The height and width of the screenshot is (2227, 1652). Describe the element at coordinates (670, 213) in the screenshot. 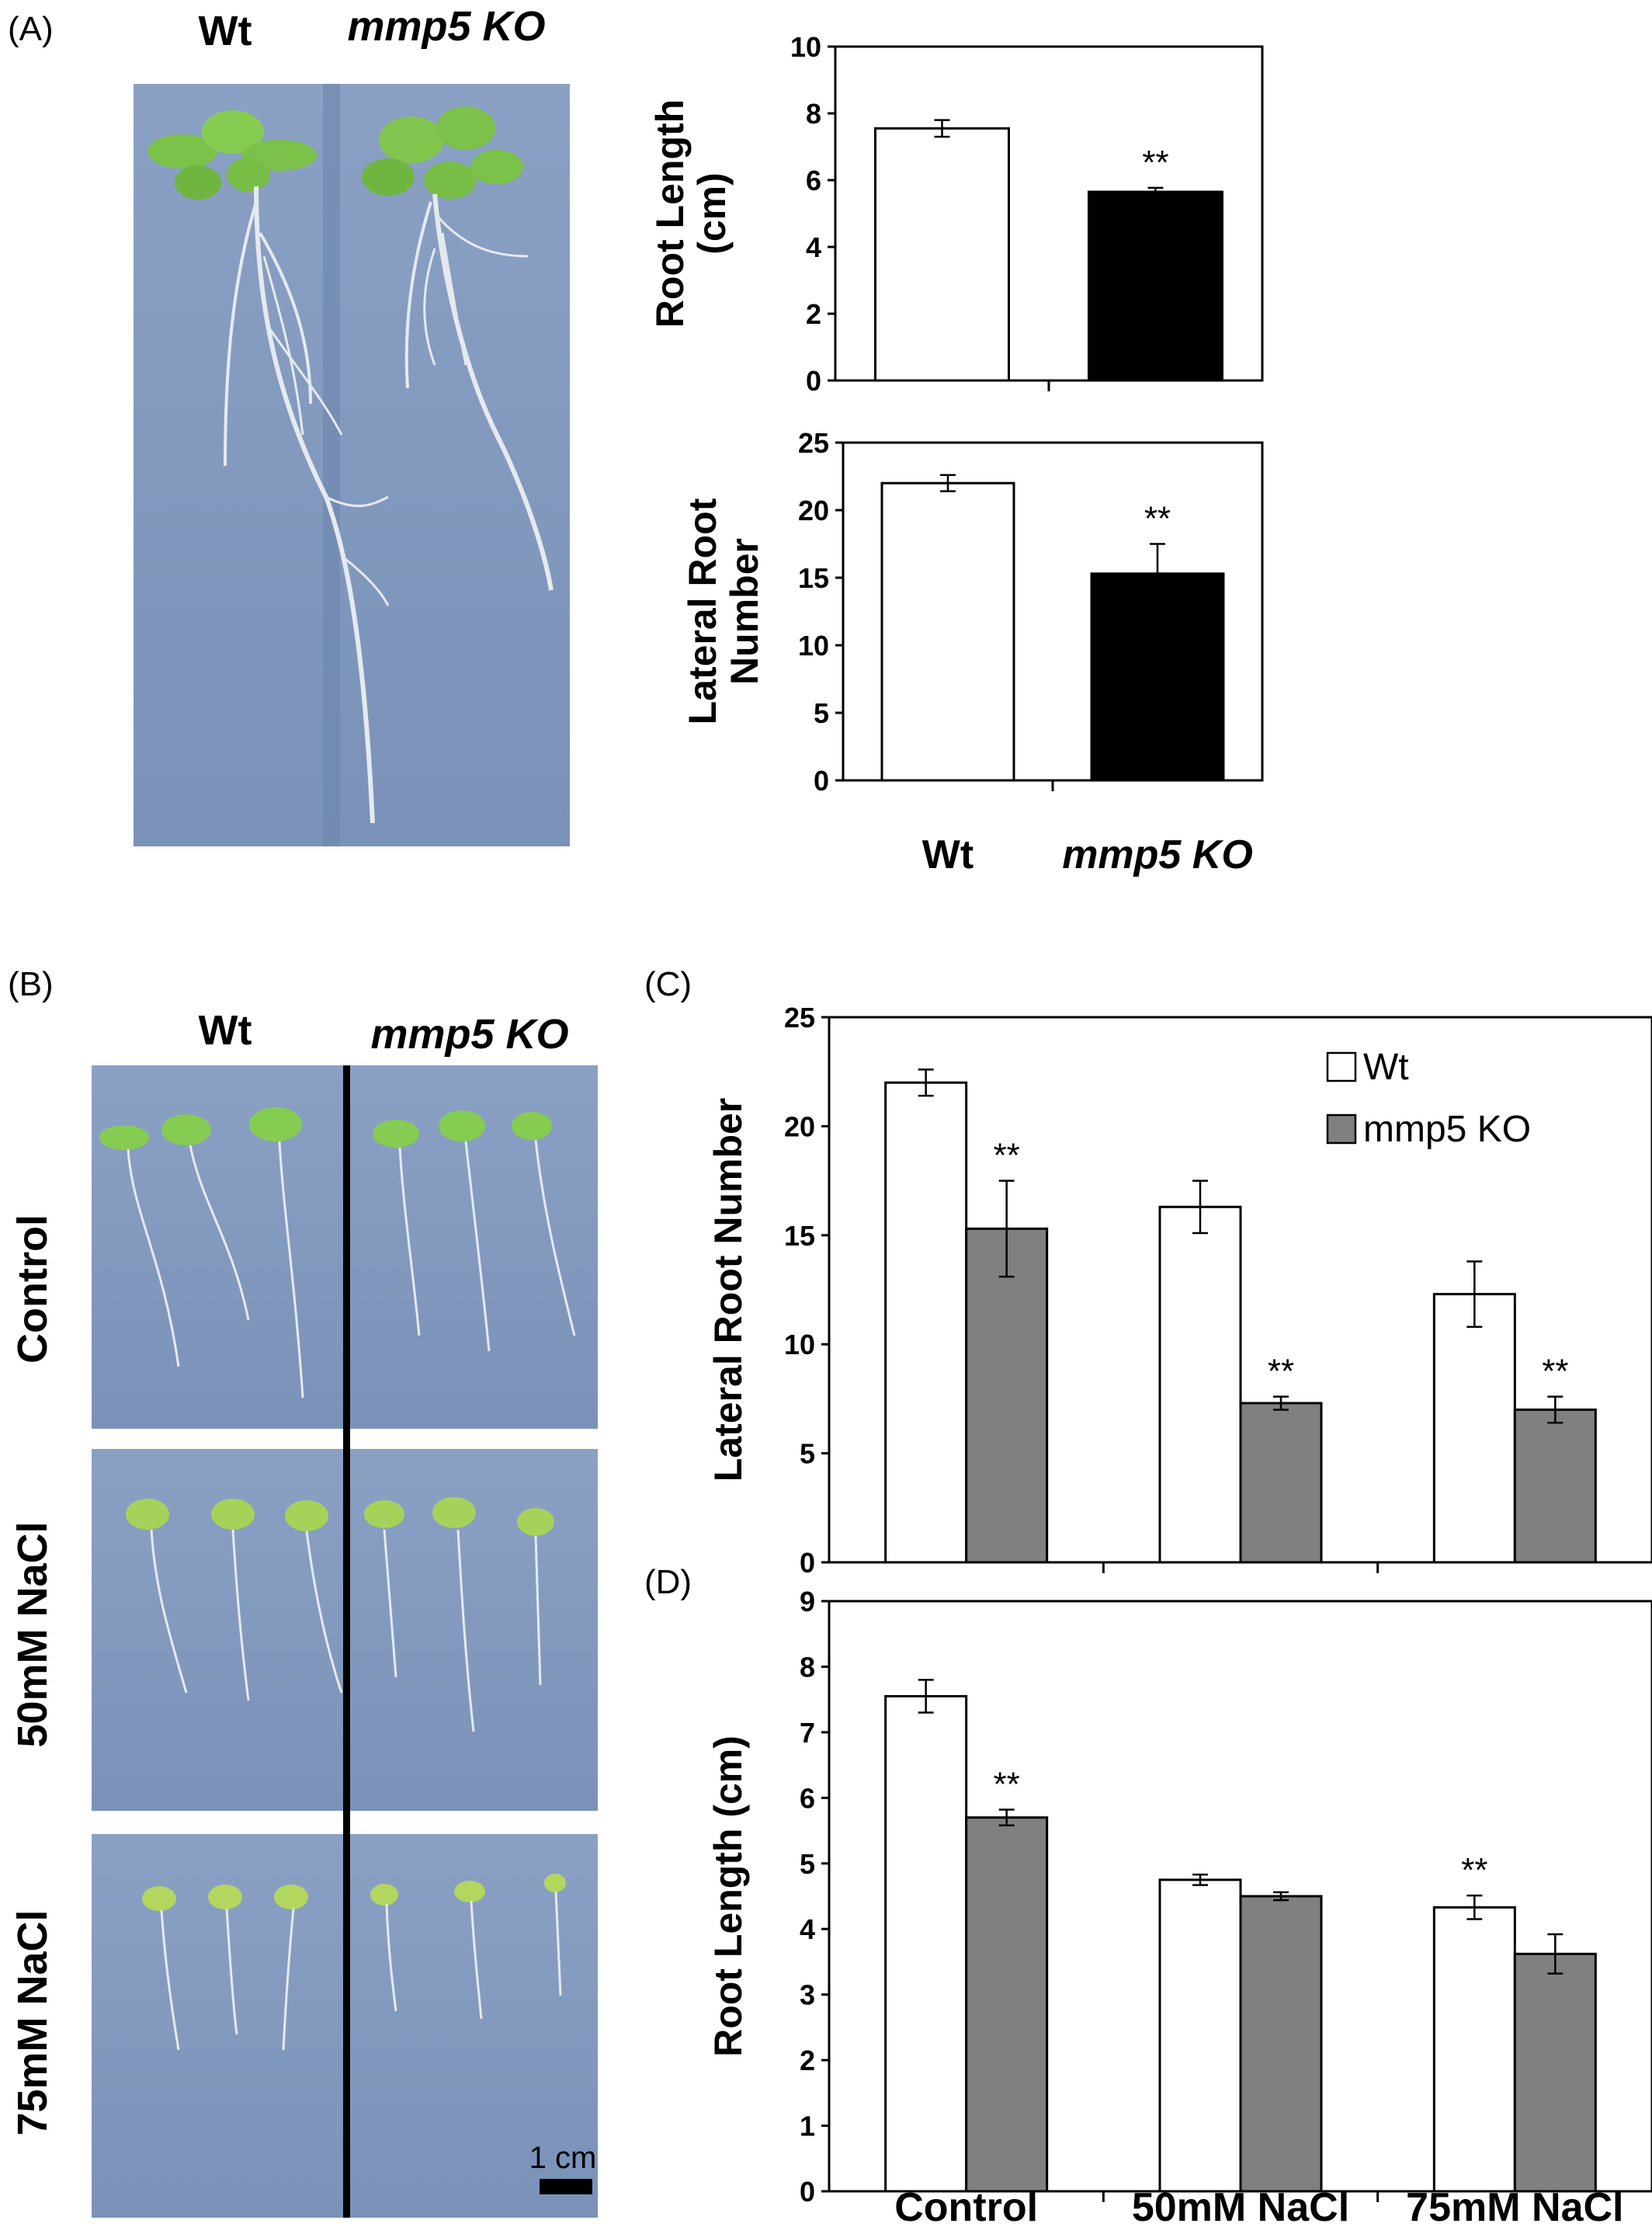

I see `y-axis-label: Root Length` at that location.